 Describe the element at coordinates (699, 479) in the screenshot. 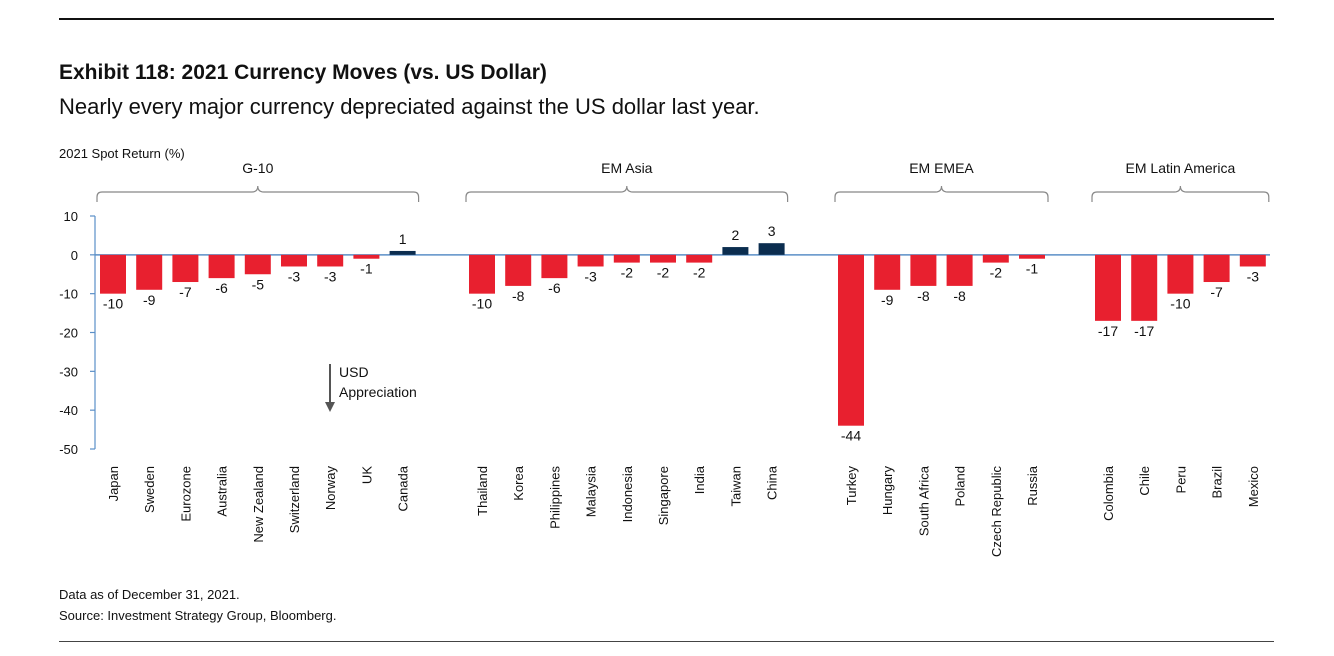

I see `category-label: India` at that location.